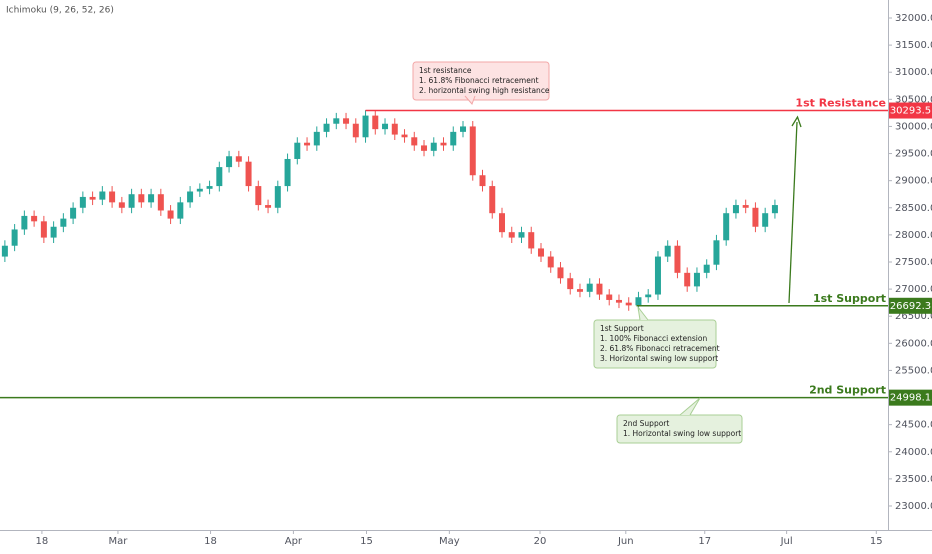 The image size is (932, 554). What do you see at coordinates (913, 425) in the screenshot?
I see `y-tick-label: 24500.0` at bounding box center [913, 425].